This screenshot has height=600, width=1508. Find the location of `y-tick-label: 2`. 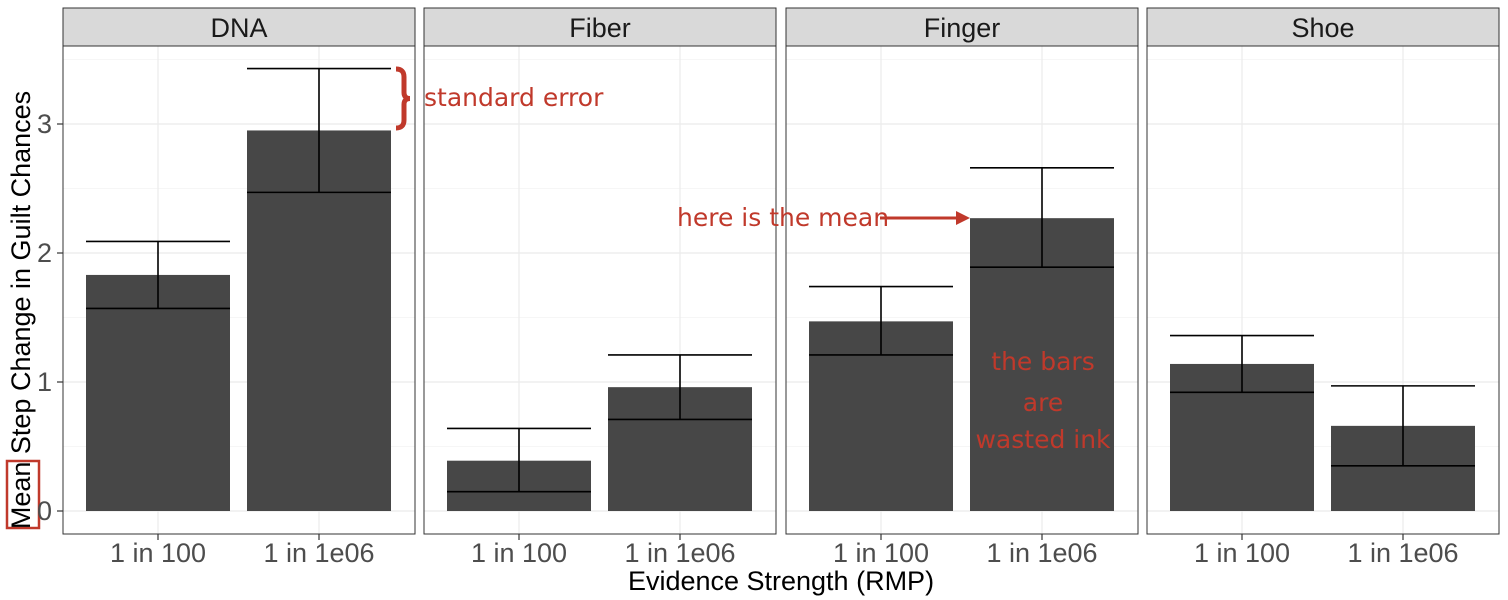

y-tick-label: 2 is located at coordinates (44, 253).